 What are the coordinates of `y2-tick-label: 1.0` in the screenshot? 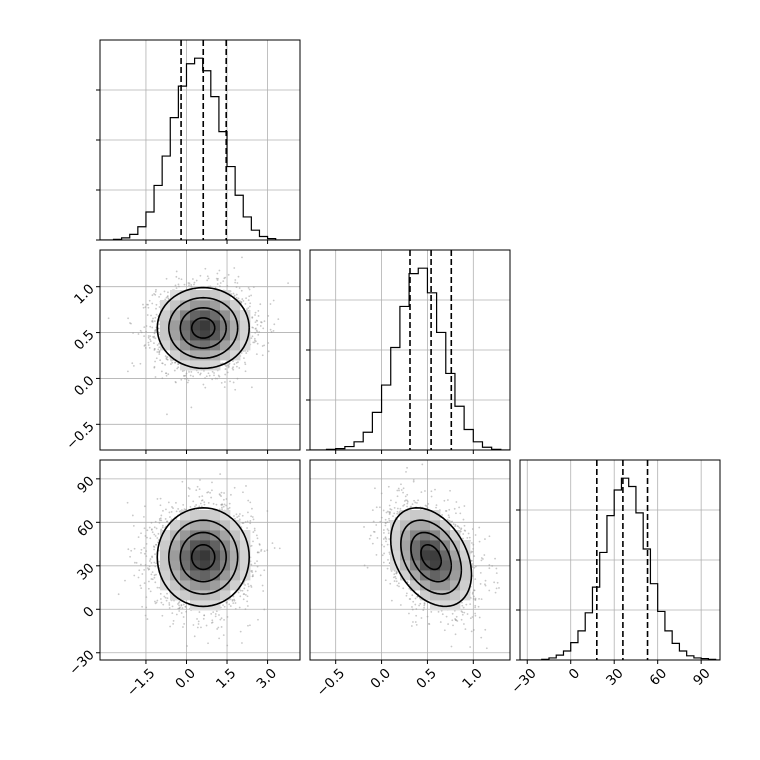 It's located at (84, 294).